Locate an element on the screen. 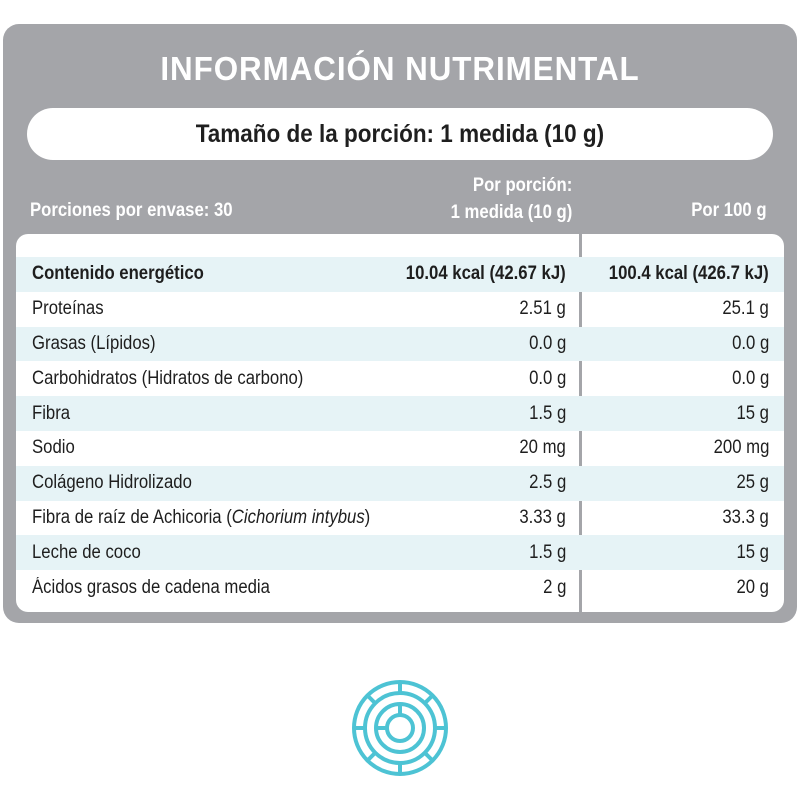 The width and height of the screenshot is (800, 800). nutrient-name: Fibra is located at coordinates (51, 413).